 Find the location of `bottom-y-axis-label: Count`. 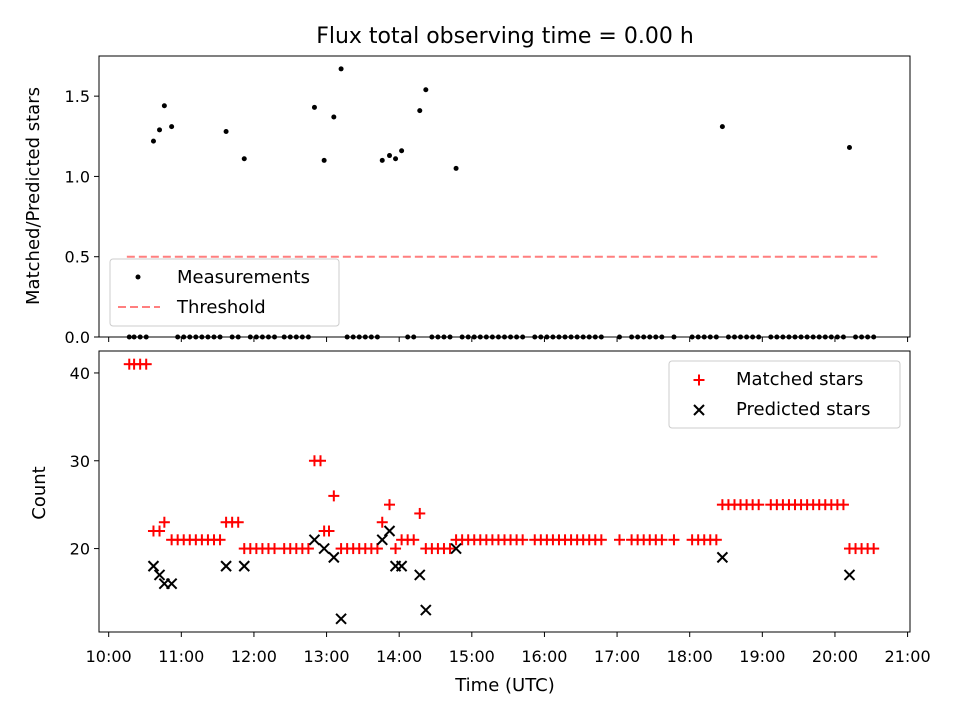

bottom-y-axis-label: Count is located at coordinates (39, 492).